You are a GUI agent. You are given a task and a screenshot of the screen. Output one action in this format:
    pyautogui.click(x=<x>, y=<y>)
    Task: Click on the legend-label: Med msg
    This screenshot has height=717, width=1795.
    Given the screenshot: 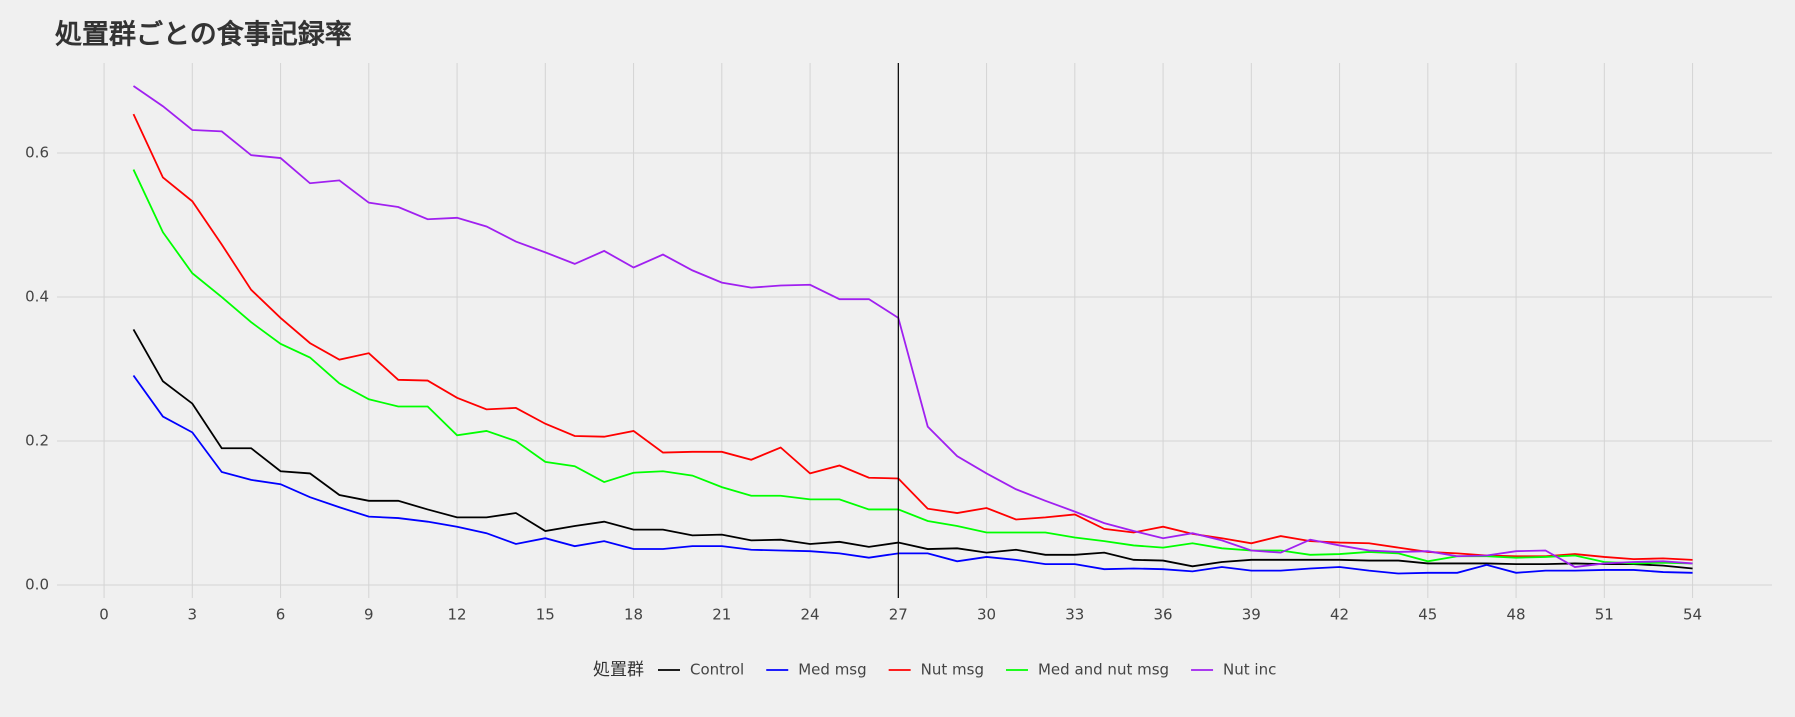 What is the action you would take?
    pyautogui.click(x=832, y=670)
    